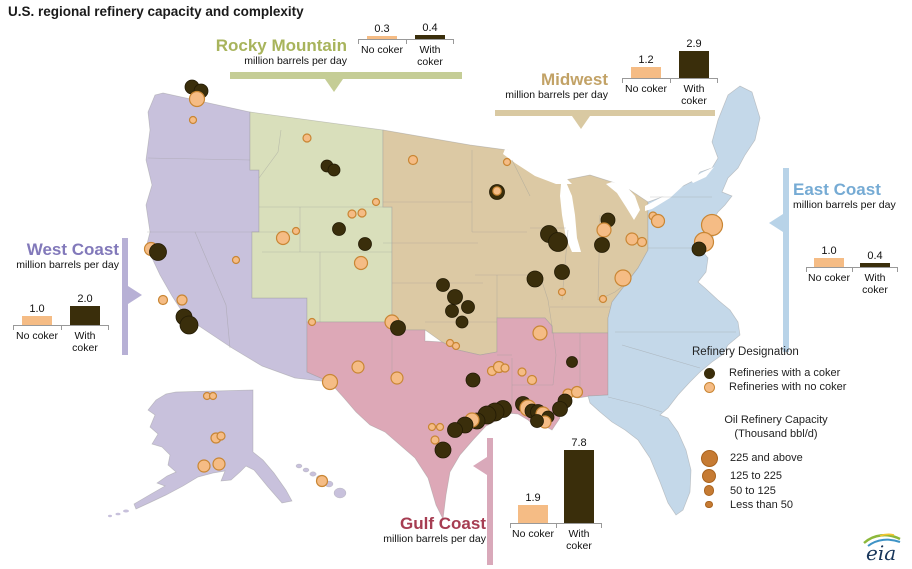 Image resolution: width=912 pixels, height=569 pixels. I want to click on aleutian-island, so click(126, 511).